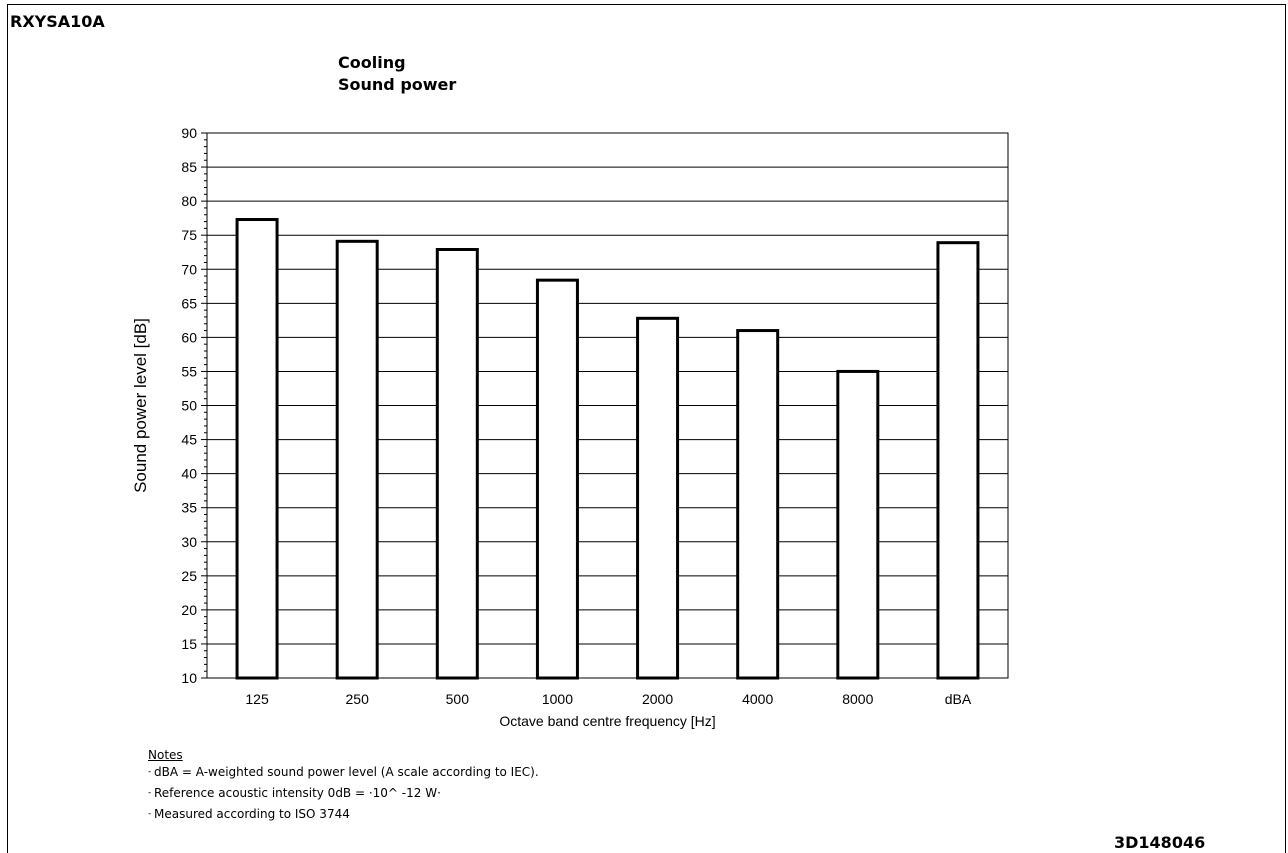 The height and width of the screenshot is (853, 1288). Describe the element at coordinates (189, 201) in the screenshot. I see `y-tick-label: 80` at that location.